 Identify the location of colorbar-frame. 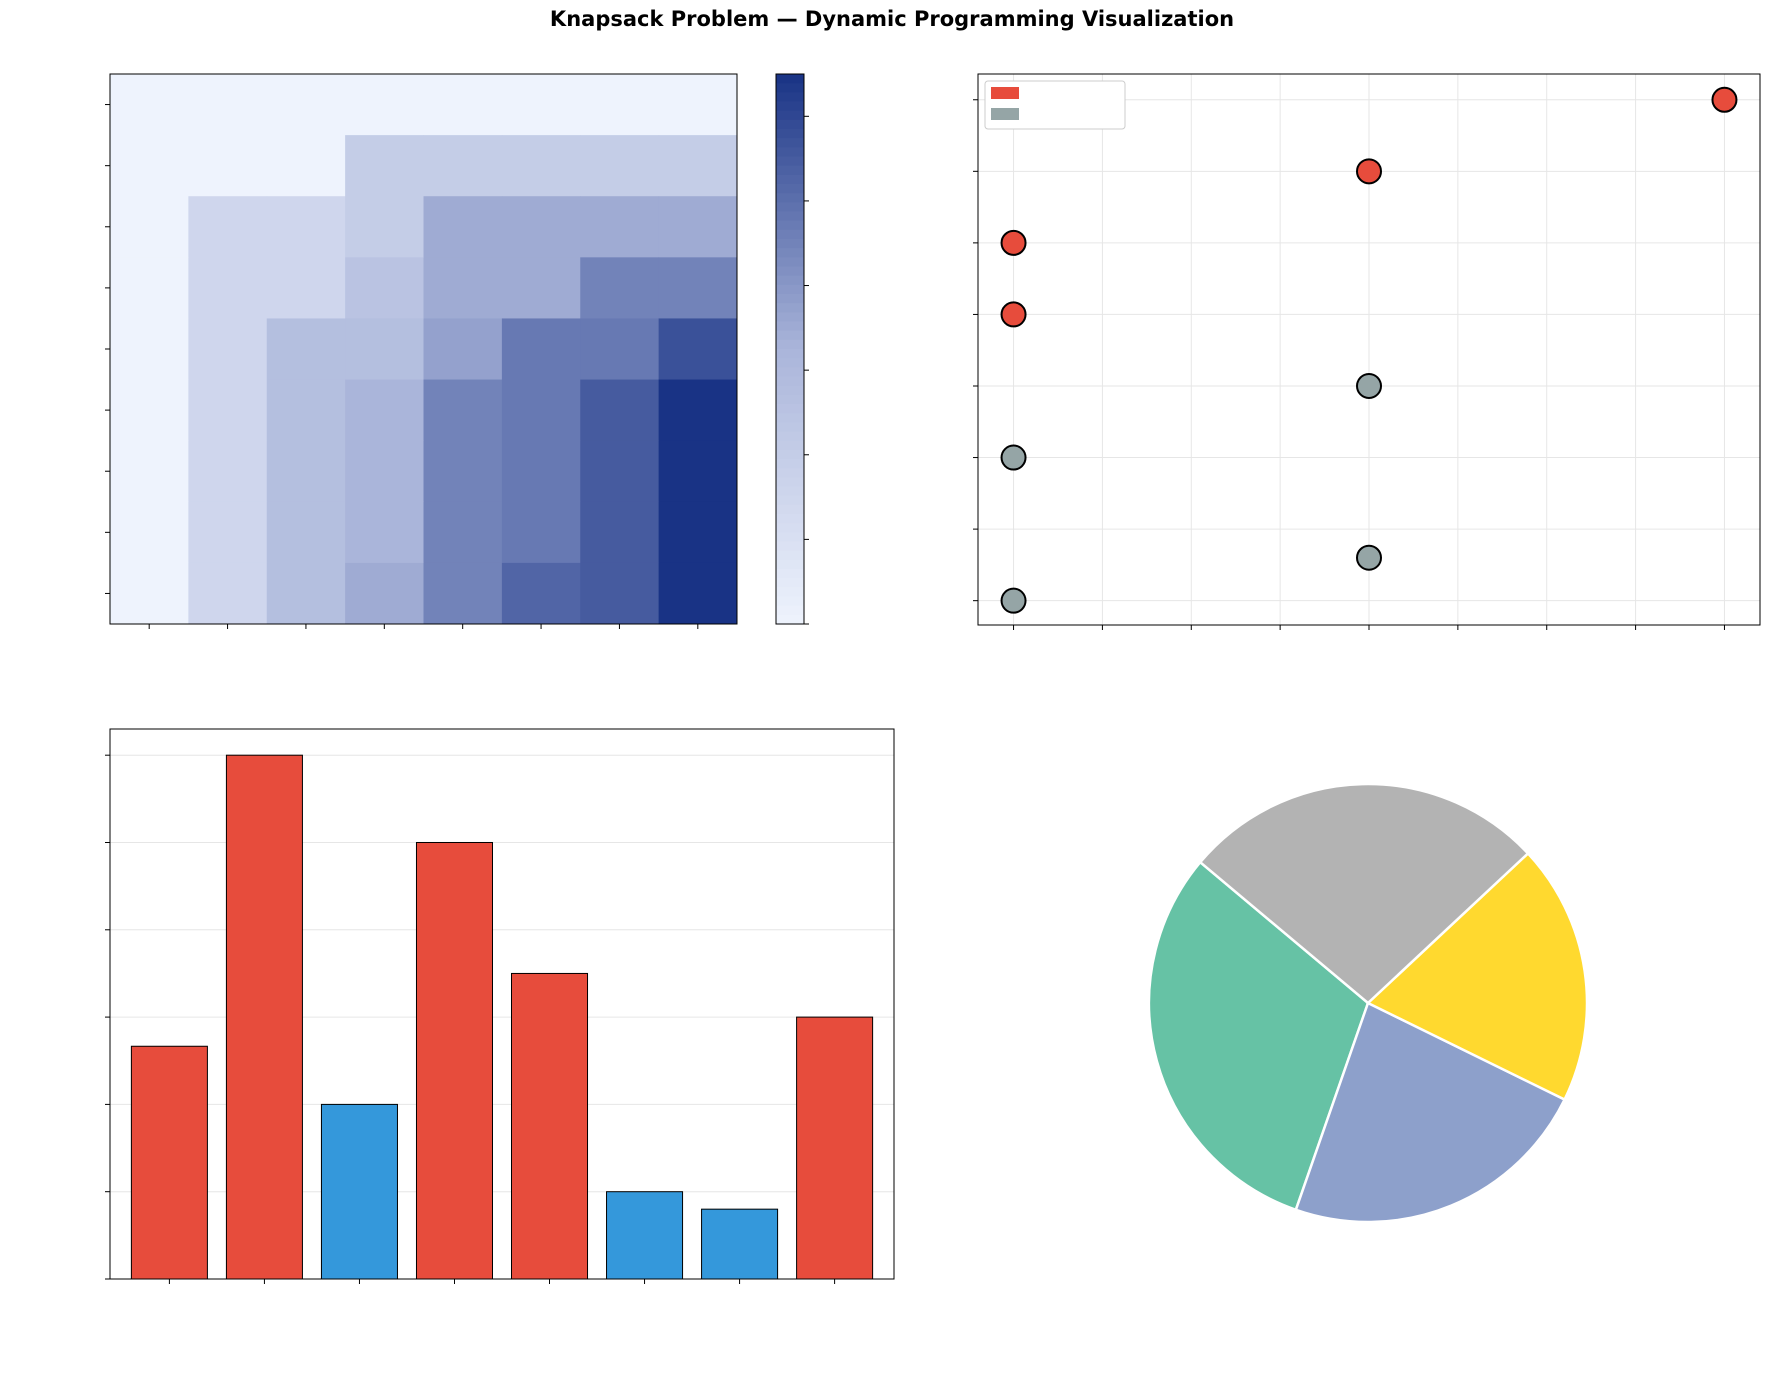
(790, 349).